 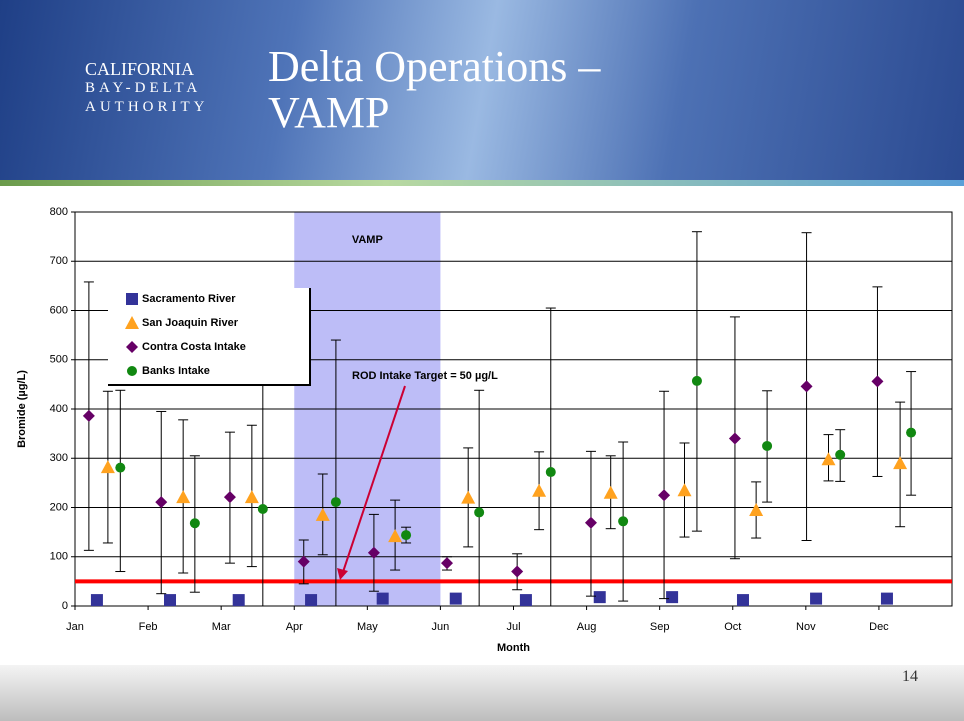 I want to click on x-tick-label: Jul, so click(x=513, y=627).